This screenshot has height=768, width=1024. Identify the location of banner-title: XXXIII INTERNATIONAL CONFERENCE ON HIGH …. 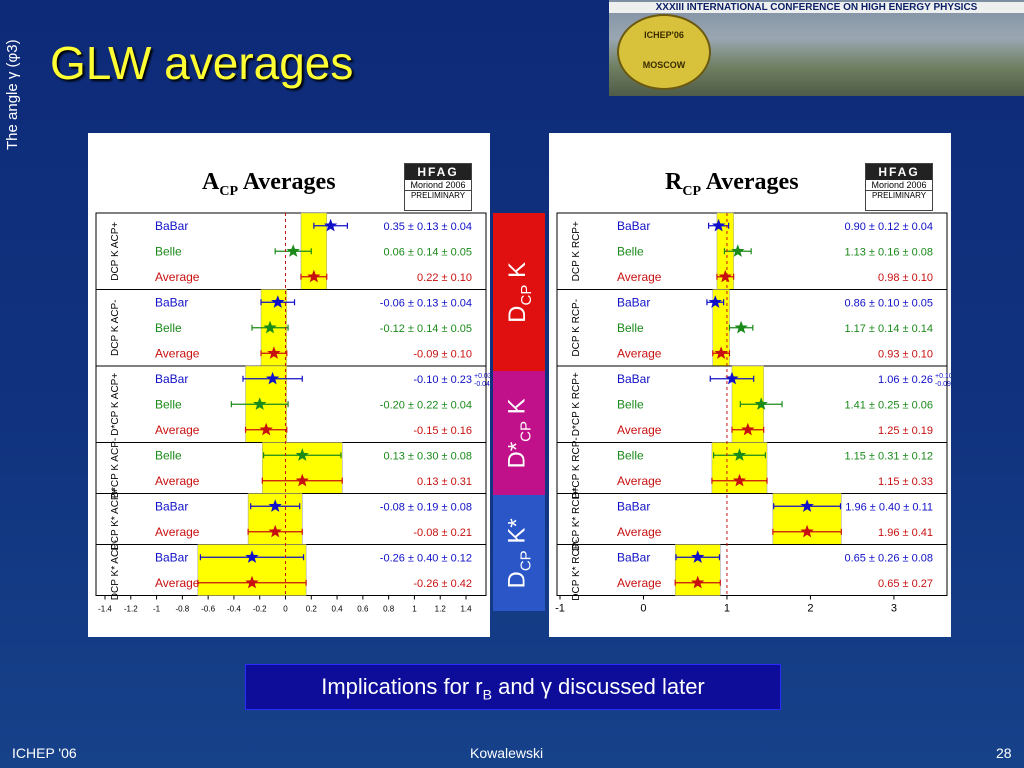
(816, 7).